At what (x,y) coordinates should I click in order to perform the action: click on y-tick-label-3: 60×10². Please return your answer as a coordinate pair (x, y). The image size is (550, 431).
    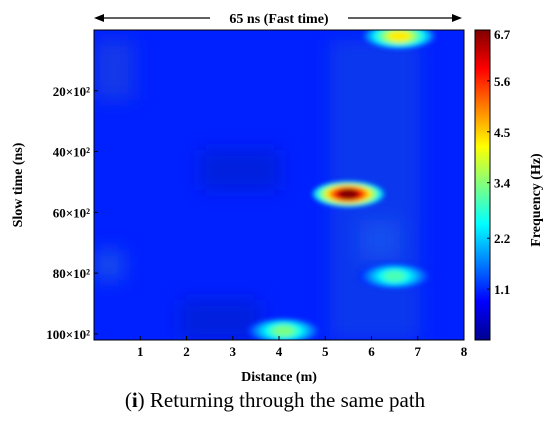
    Looking at the image, I should click on (71, 212).